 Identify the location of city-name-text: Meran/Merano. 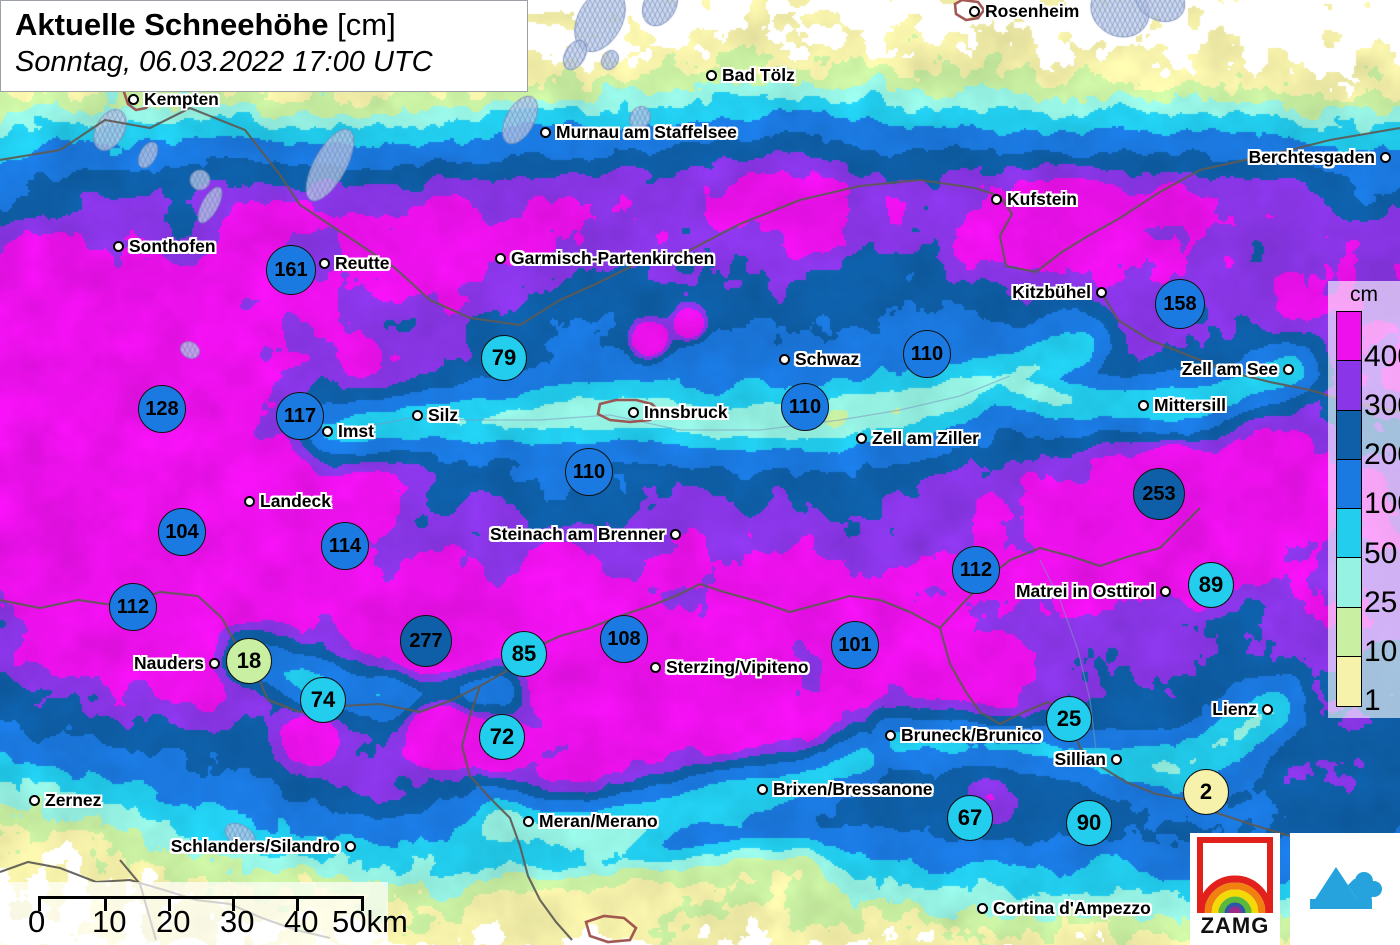
(598, 821).